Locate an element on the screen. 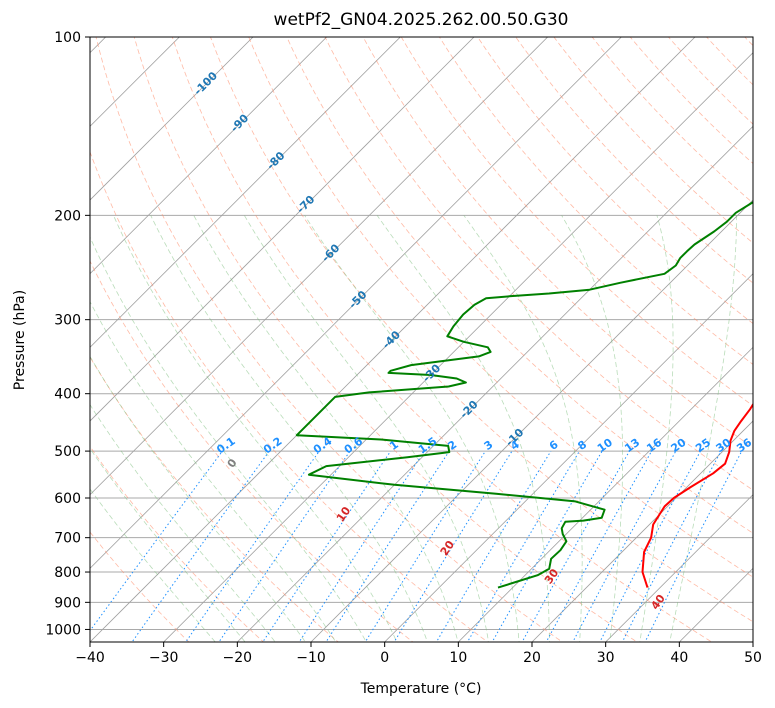 The width and height of the screenshot is (775, 708). x-tick-label: −20 is located at coordinates (238, 658).